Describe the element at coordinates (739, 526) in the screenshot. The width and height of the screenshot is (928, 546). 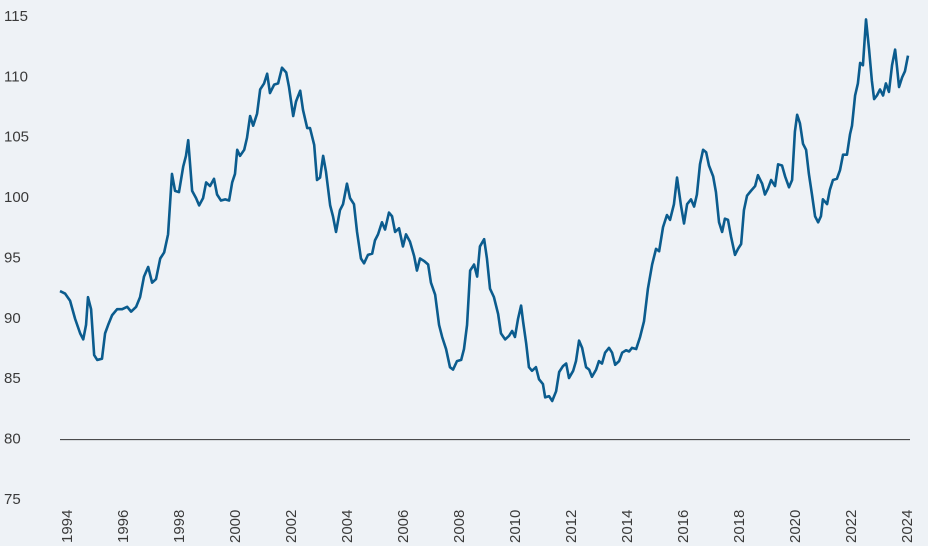
I see `x-tick-label: 2018` at that location.